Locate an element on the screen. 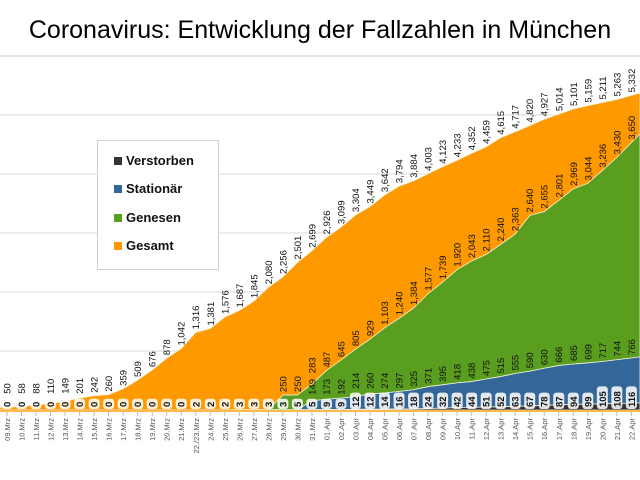 Image resolution: width=640 pixels, height=480 pixels. x-tick-label: 06.Apr is located at coordinates (399, 429).